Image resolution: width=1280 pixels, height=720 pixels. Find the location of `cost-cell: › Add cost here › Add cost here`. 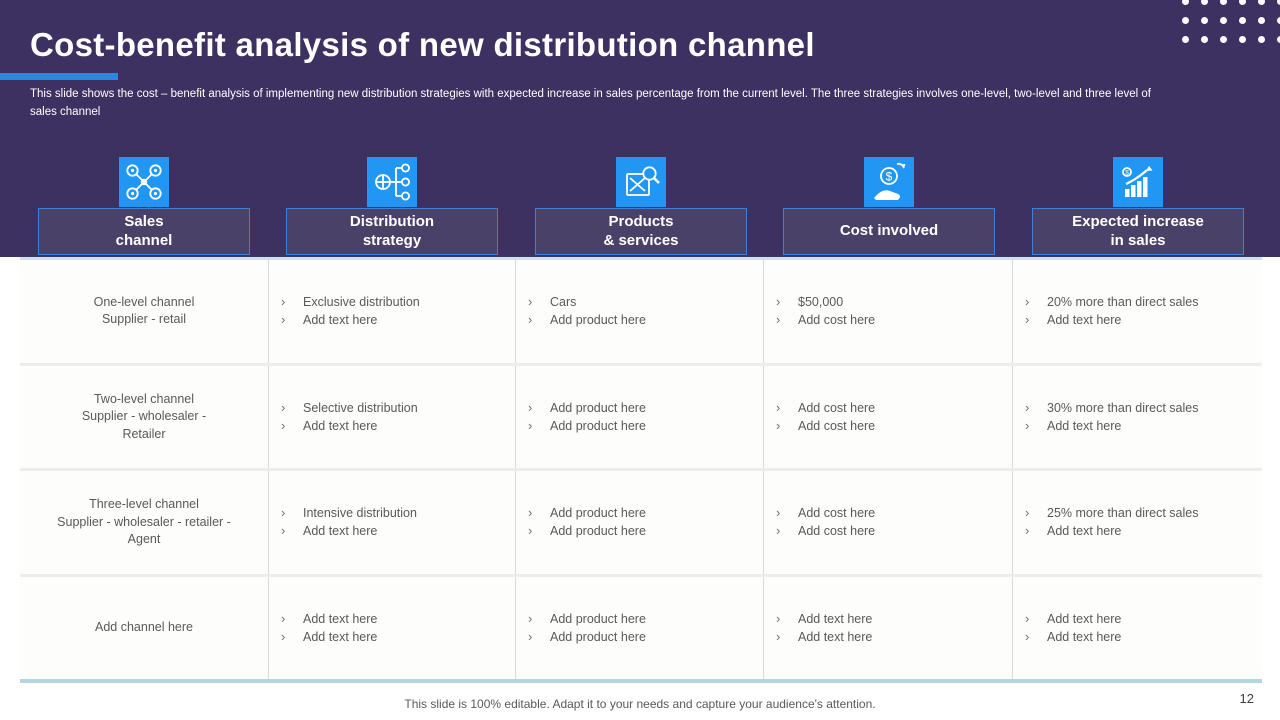

cost-cell: › Add cost here › Add cost here is located at coordinates (887, 522).